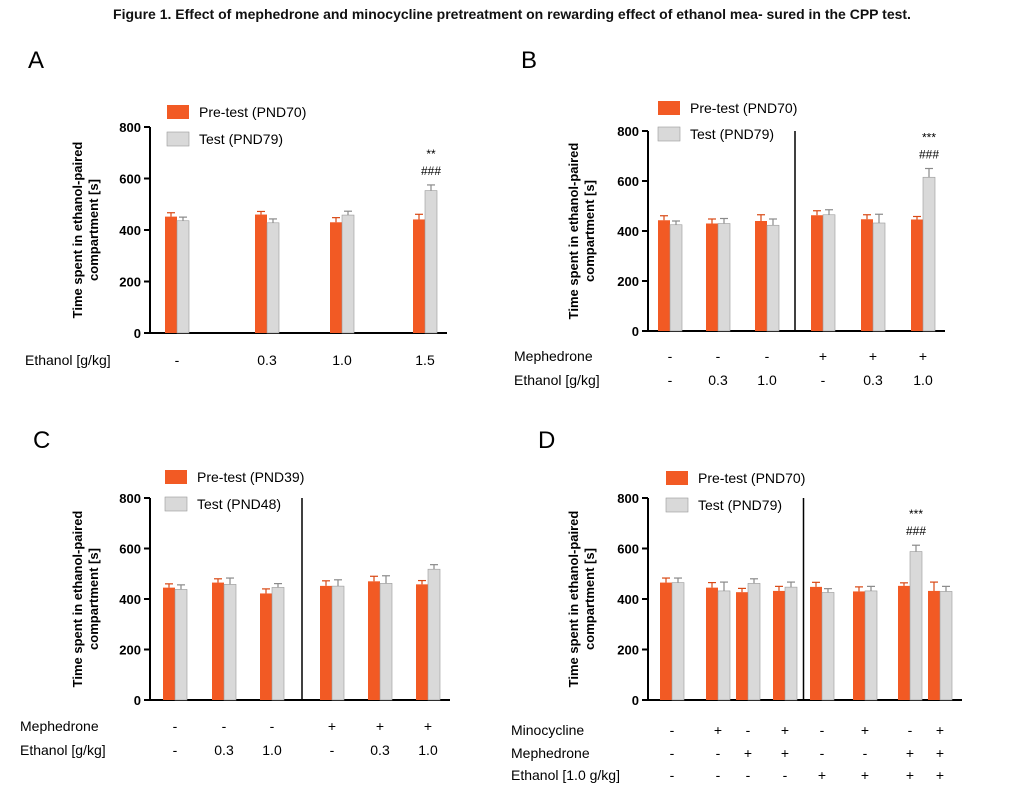  I want to click on panel-d-ytick-label: 800, so click(628, 498).